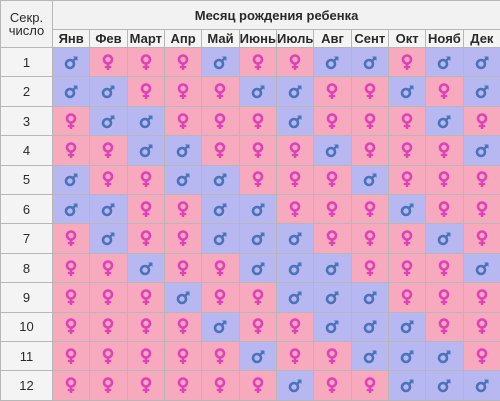 This screenshot has height=401, width=500. I want to click on row-label: 11, so click(26, 356).